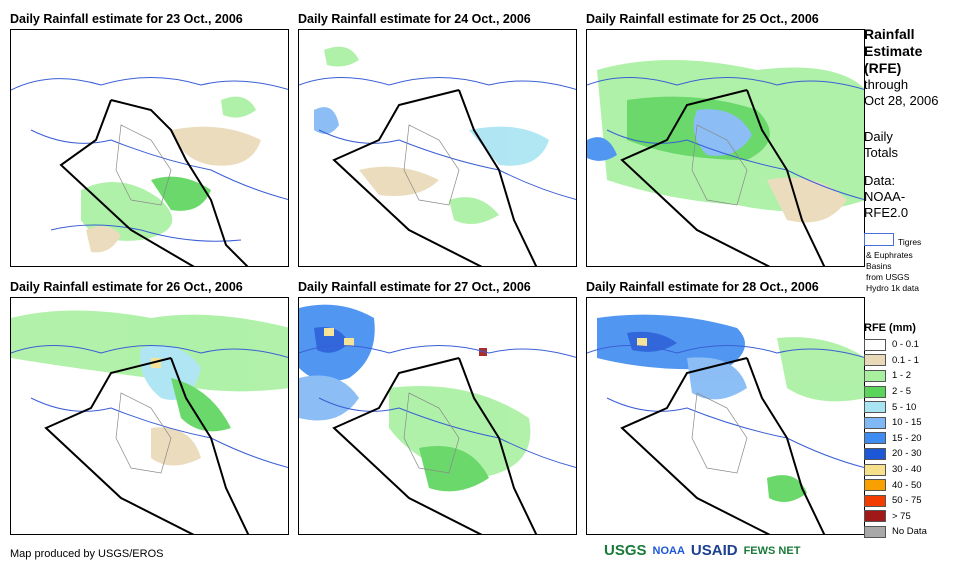  I want to click on legend-label: 1 - 2, so click(902, 376).